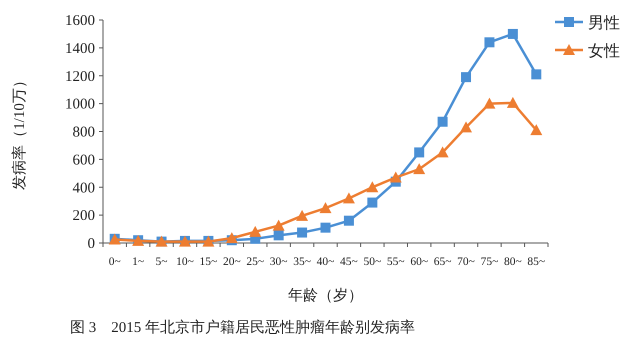 This screenshot has width=640, height=344. What do you see at coordinates (83, 132) in the screenshot?
I see `y-tick-label: 800` at bounding box center [83, 132].